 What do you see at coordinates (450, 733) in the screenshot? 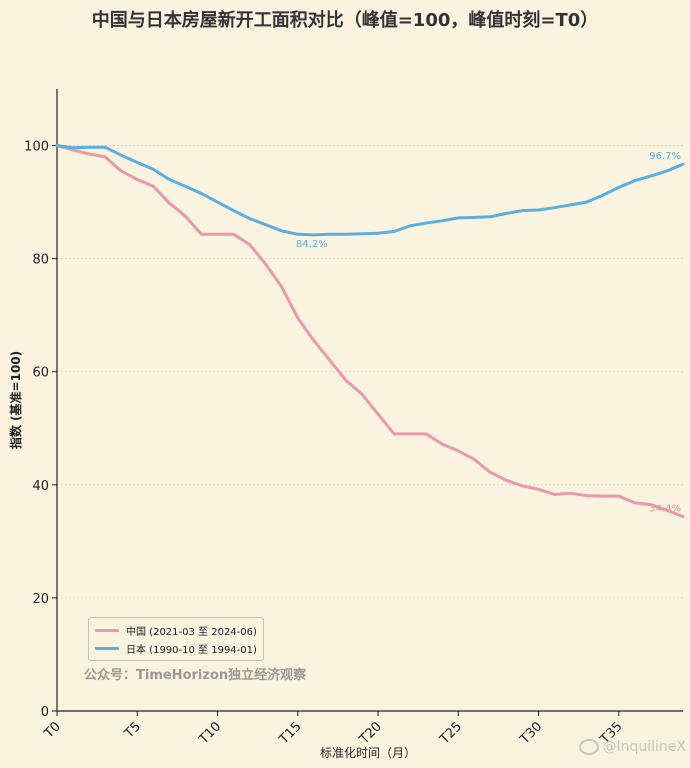
I see `x-tick-label: T25` at bounding box center [450, 733].